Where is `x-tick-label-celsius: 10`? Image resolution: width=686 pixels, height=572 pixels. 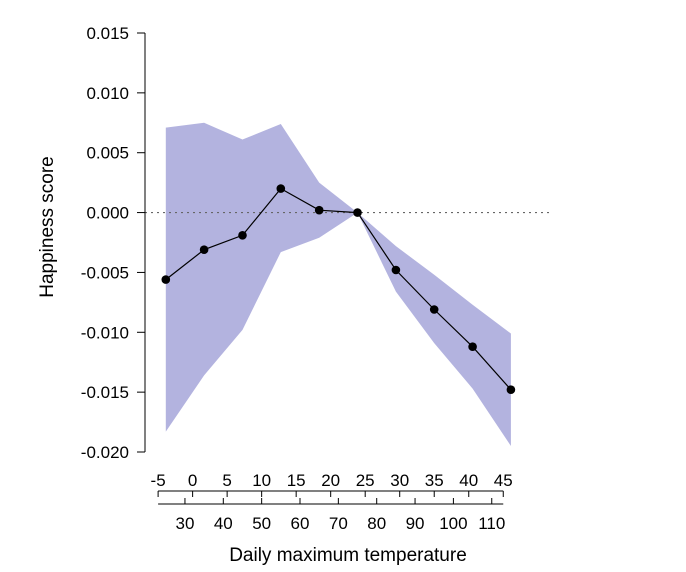
x-tick-label-celsius: 10 is located at coordinates (261, 480).